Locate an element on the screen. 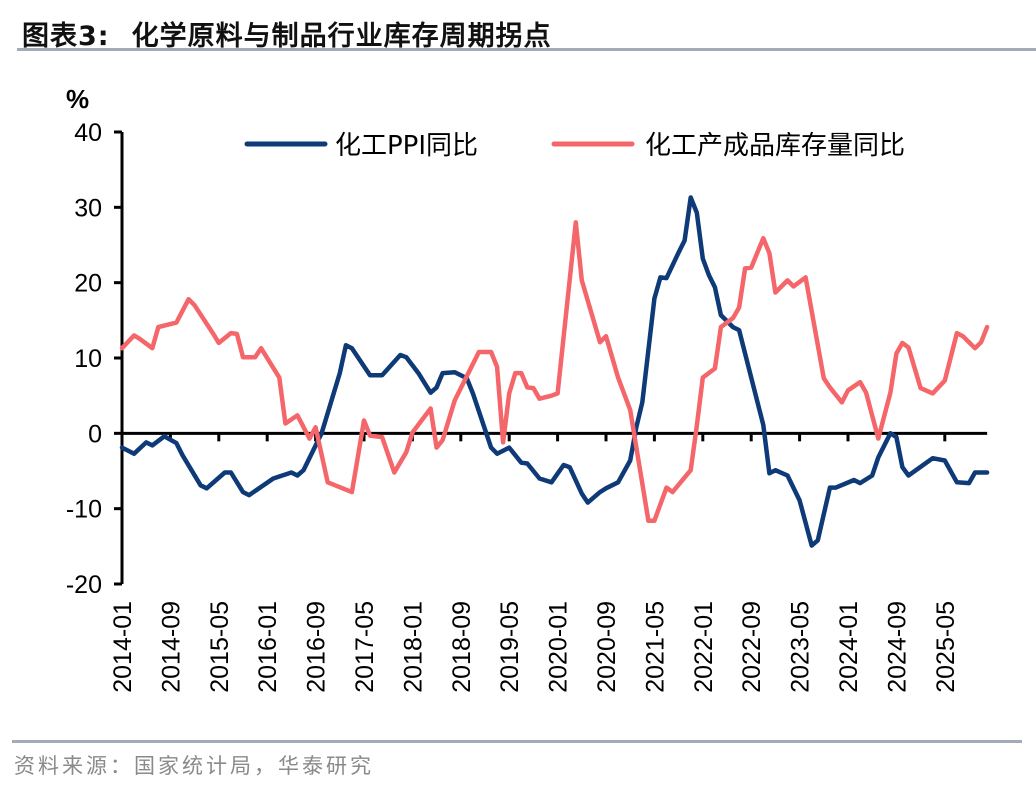 This screenshot has width=1036, height=792. x-tick-label: 2021-05 is located at coordinates (655, 647).